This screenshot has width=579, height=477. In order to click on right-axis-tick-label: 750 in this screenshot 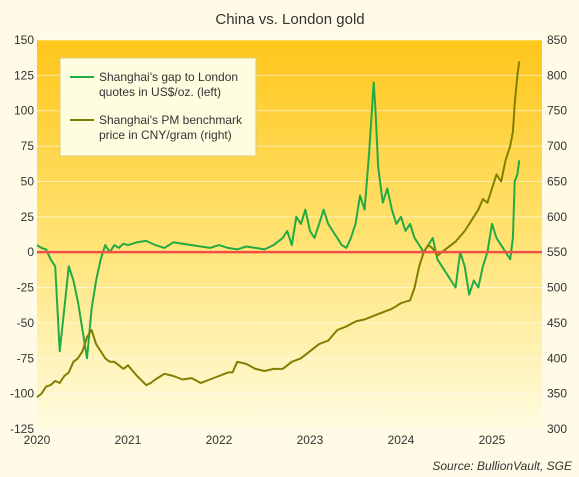, I will do `click(557, 111)`.